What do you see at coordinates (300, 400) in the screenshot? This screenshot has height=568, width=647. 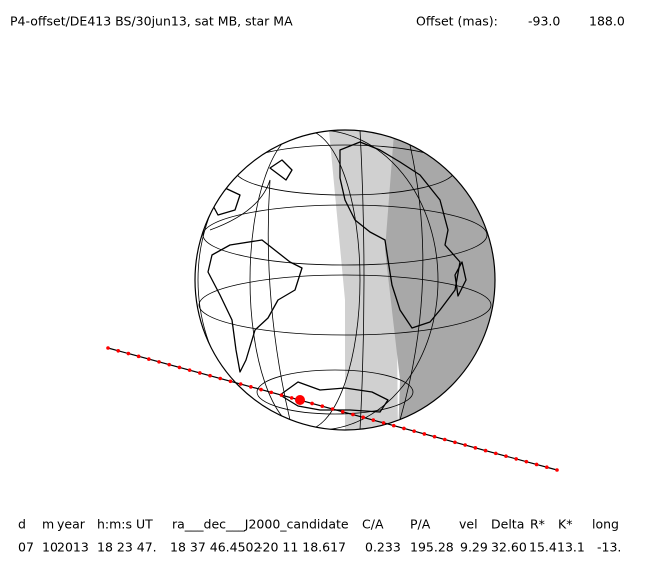 I see `closest-approach` at bounding box center [300, 400].